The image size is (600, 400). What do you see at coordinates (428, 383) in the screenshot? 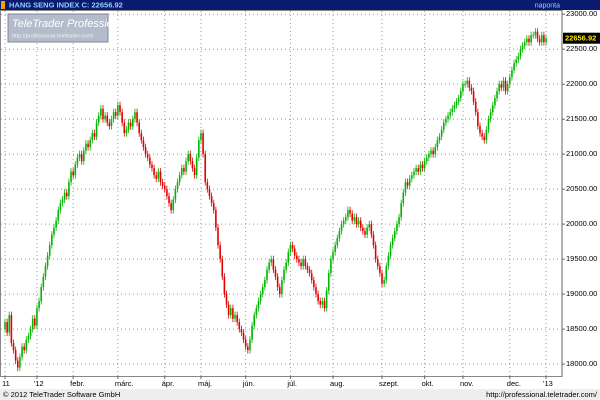
I see `x-tick-label: okt.` at bounding box center [428, 383].